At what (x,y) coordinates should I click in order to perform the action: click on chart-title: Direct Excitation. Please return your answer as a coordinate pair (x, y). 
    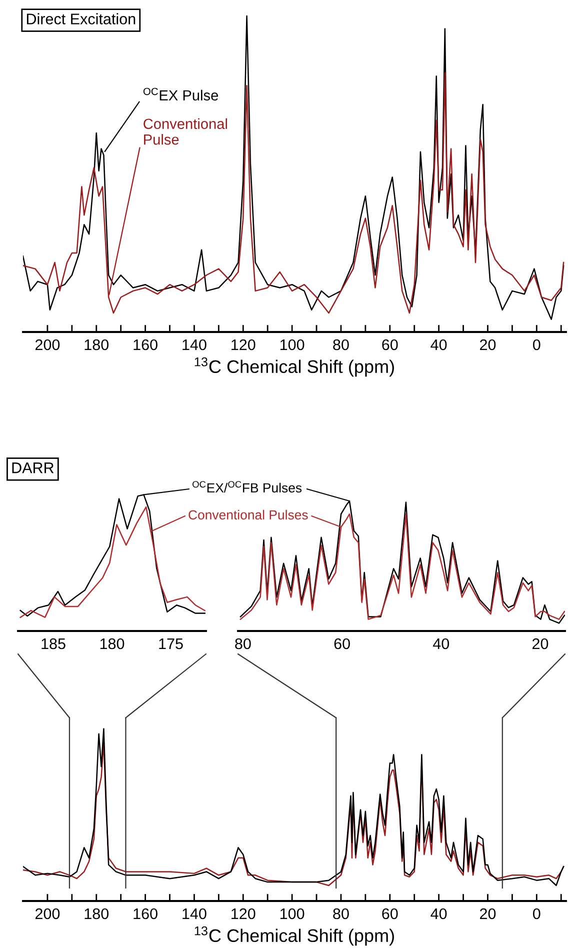
    Looking at the image, I should click on (81, 18).